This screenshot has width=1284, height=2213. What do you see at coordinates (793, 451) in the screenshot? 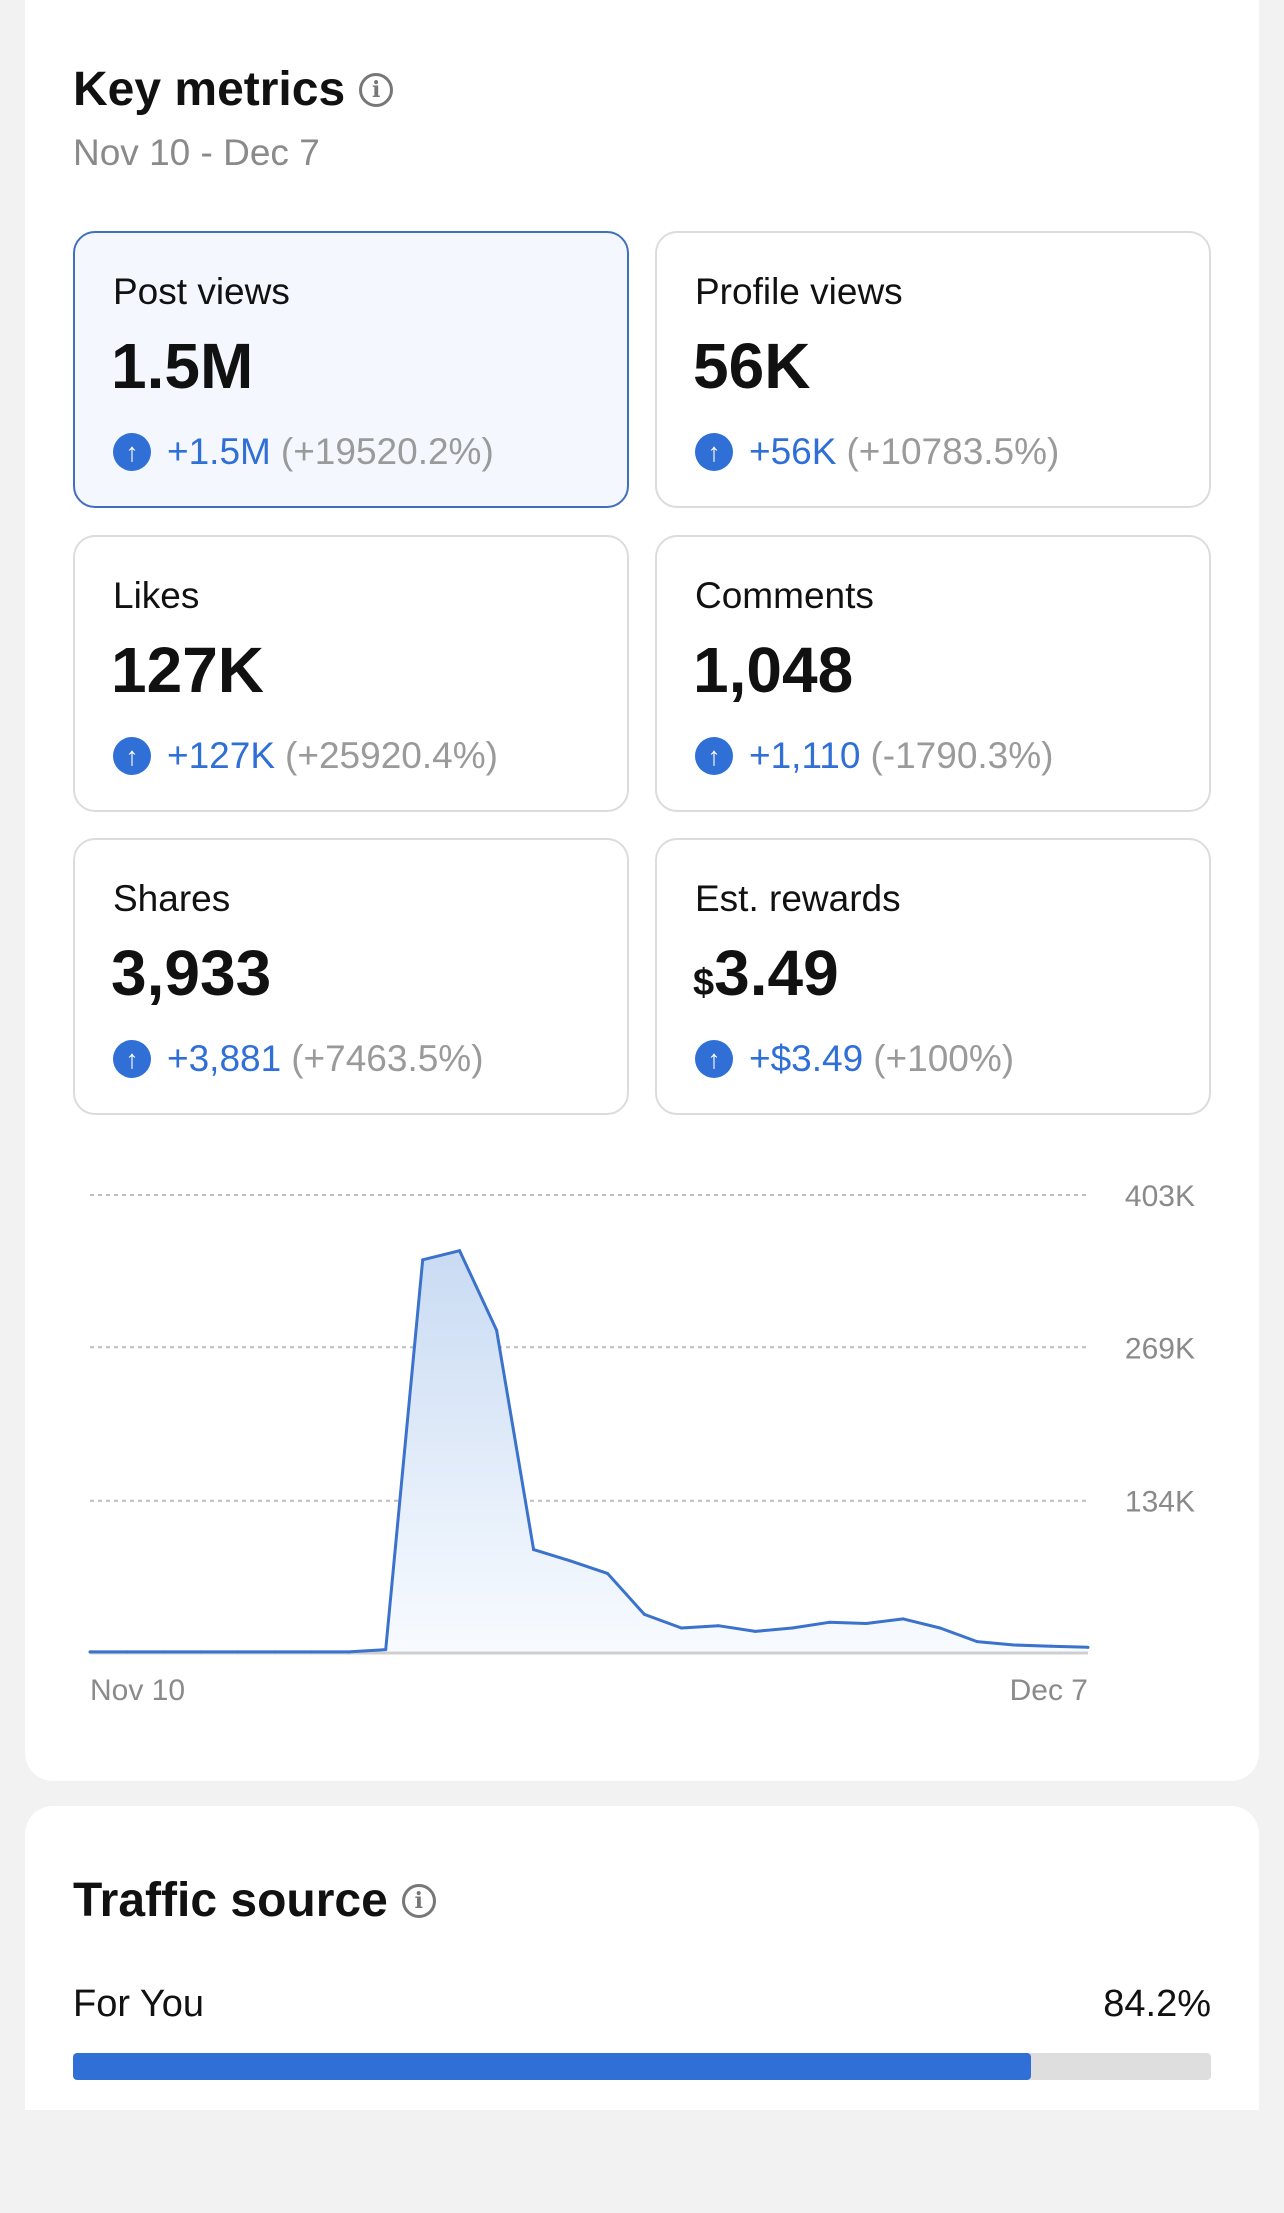
I see `change-absolute: +56K` at bounding box center [793, 451].